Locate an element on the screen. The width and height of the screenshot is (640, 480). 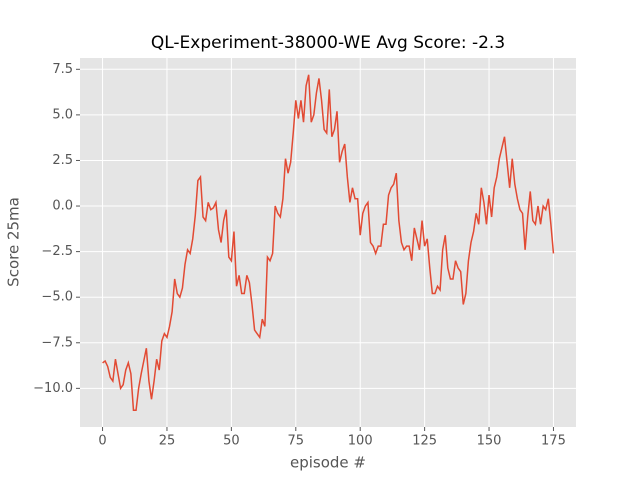
x-tick-label: 100 is located at coordinates (360, 441).